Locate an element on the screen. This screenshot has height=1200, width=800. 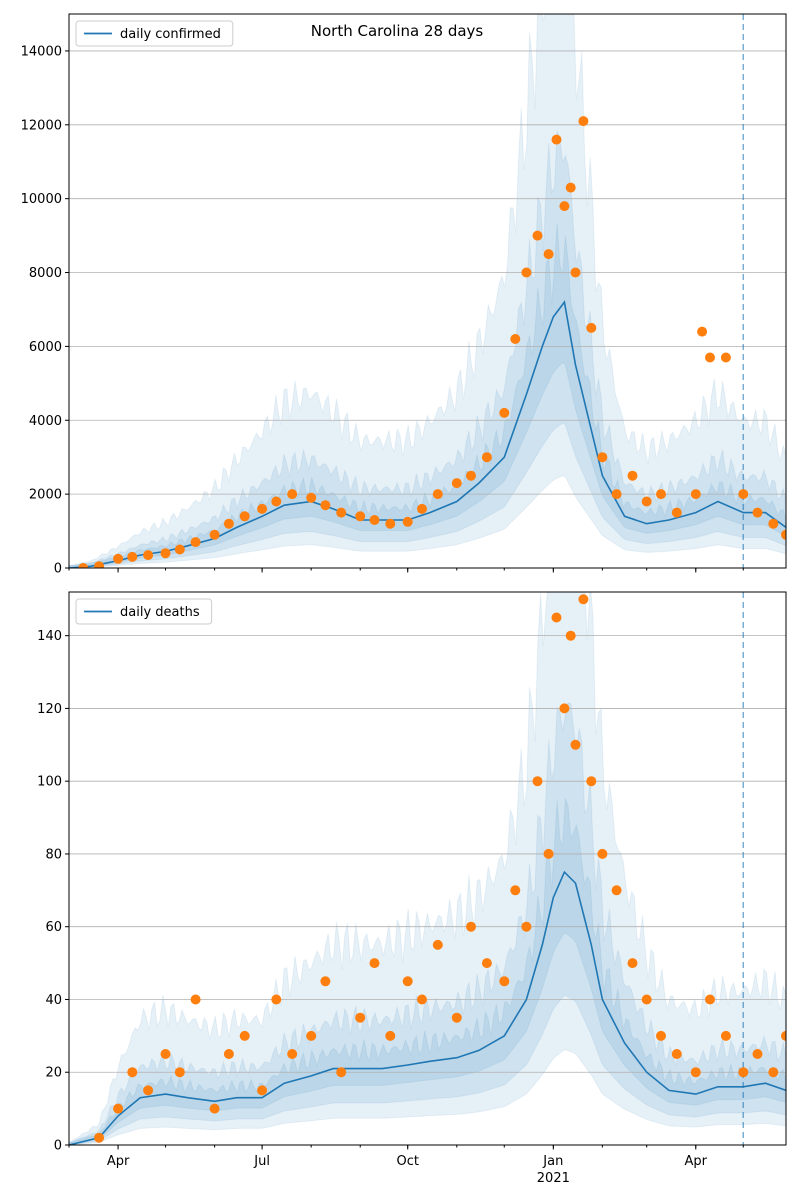
deaths-legend: daily deaths is located at coordinates (144, 611).